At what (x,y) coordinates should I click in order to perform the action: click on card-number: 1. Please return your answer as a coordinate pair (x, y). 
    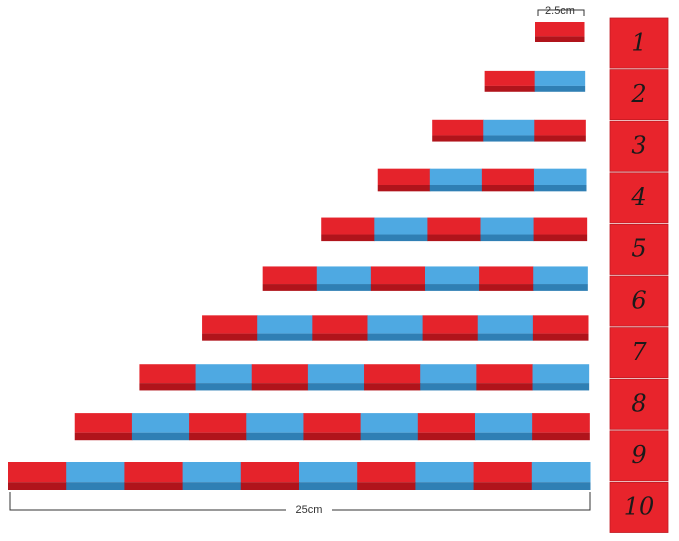
    Looking at the image, I should click on (638, 42).